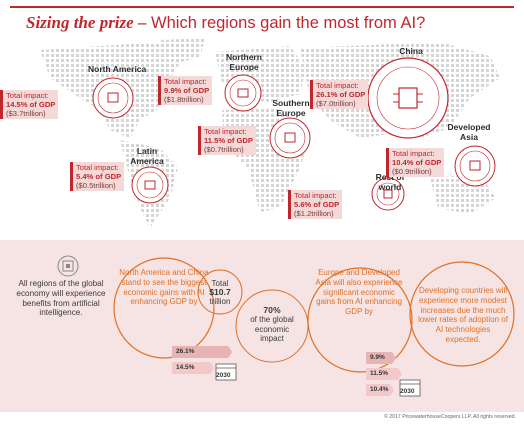 The image size is (524, 428). What do you see at coordinates (379, 373) in the screenshot?
I see `bar-label-southern-europe: 11.5%` at bounding box center [379, 373].